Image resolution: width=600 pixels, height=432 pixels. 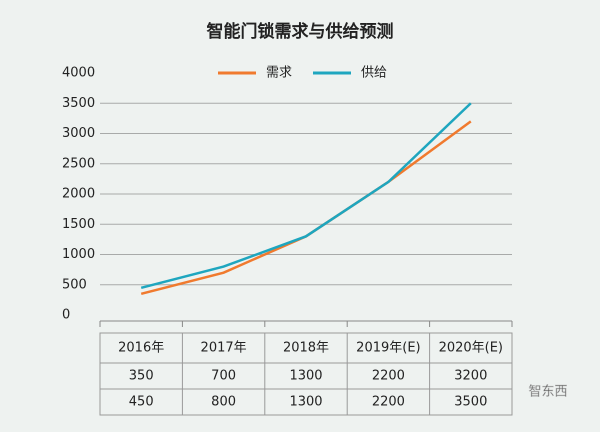 I want to click on table-cell: 450, so click(x=141, y=402).